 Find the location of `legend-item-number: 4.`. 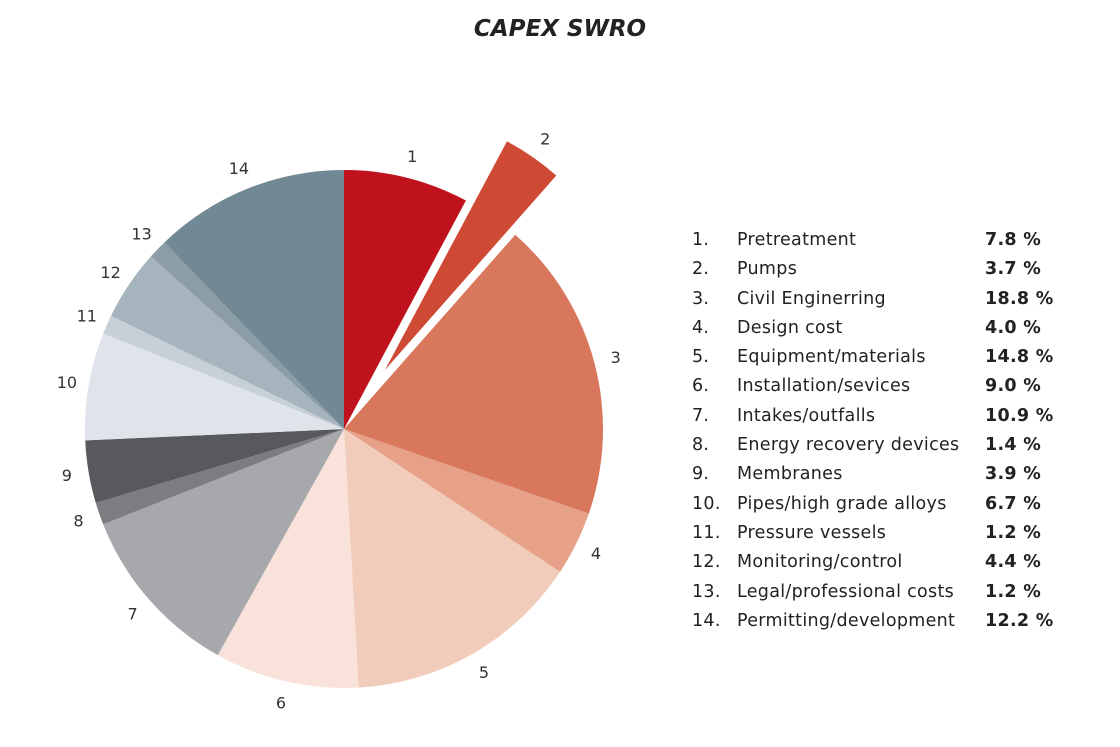

legend-item-number: 4. is located at coordinates (701, 327).